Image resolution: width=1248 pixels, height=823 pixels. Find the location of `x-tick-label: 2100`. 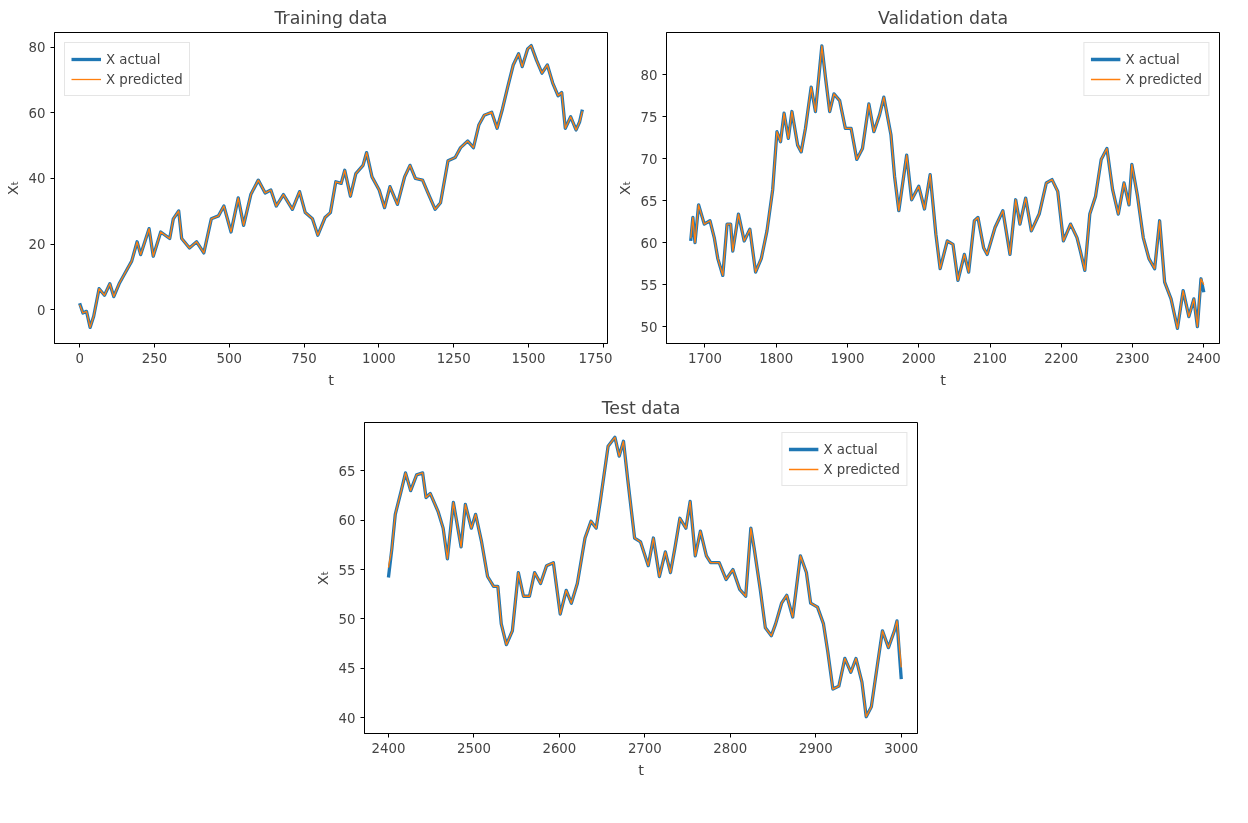

x-tick-label: 2100 is located at coordinates (990, 358).